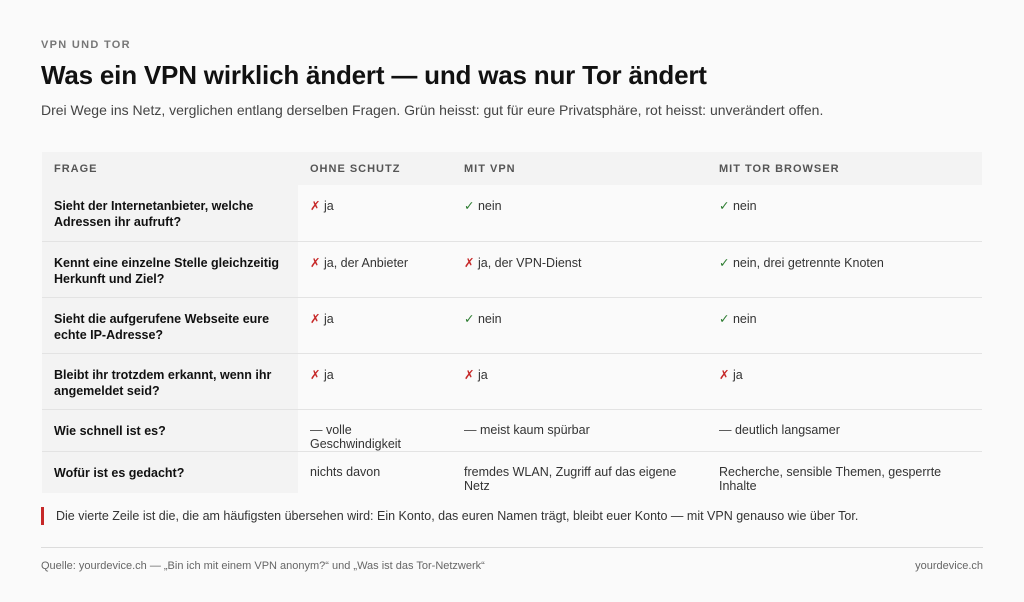 The height and width of the screenshot is (602, 1024). What do you see at coordinates (512, 547) in the screenshot?
I see `footer-divider` at bounding box center [512, 547].